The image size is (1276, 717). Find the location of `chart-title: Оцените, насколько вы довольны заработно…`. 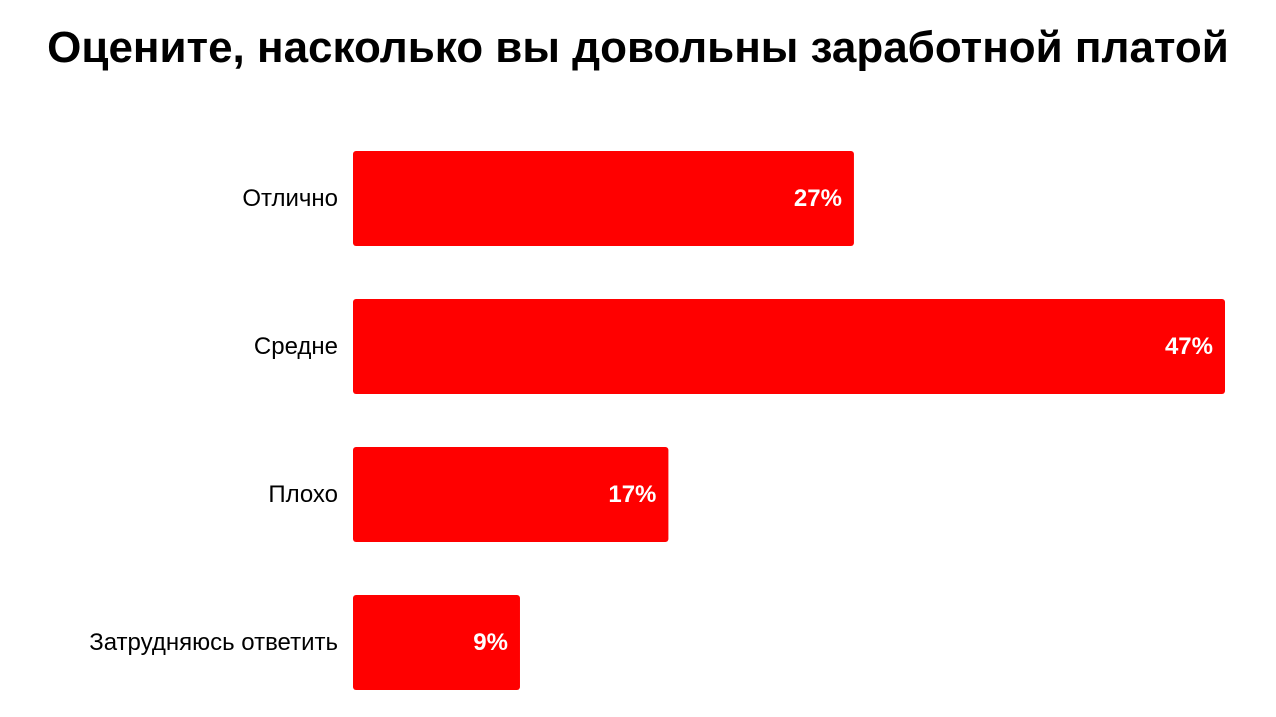

chart-title: Оцените, насколько вы довольны заработно… is located at coordinates (638, 47).